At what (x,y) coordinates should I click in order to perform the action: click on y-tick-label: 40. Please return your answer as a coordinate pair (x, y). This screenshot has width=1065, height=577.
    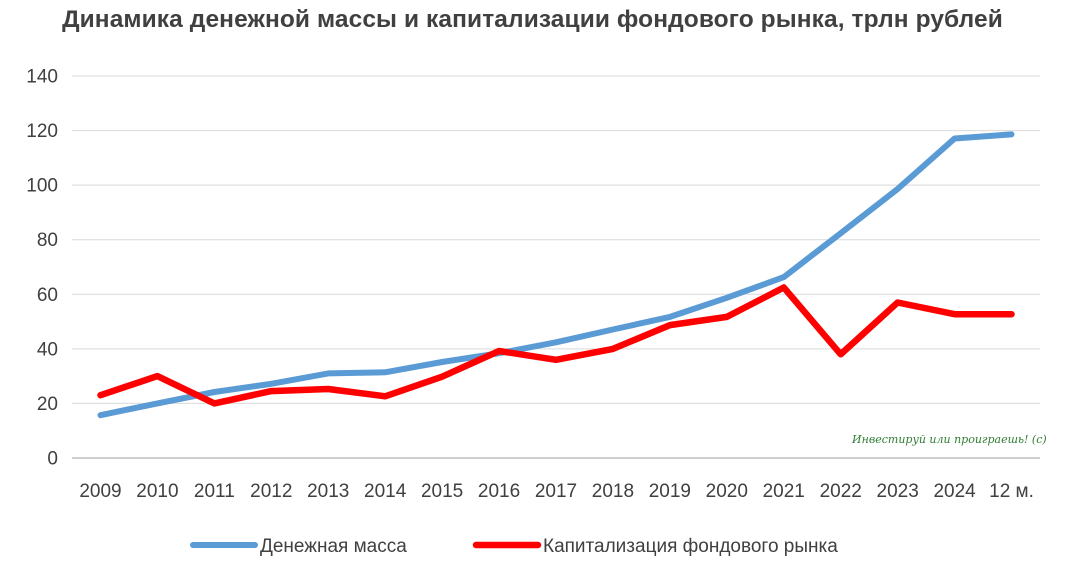
    Looking at the image, I should click on (47, 349).